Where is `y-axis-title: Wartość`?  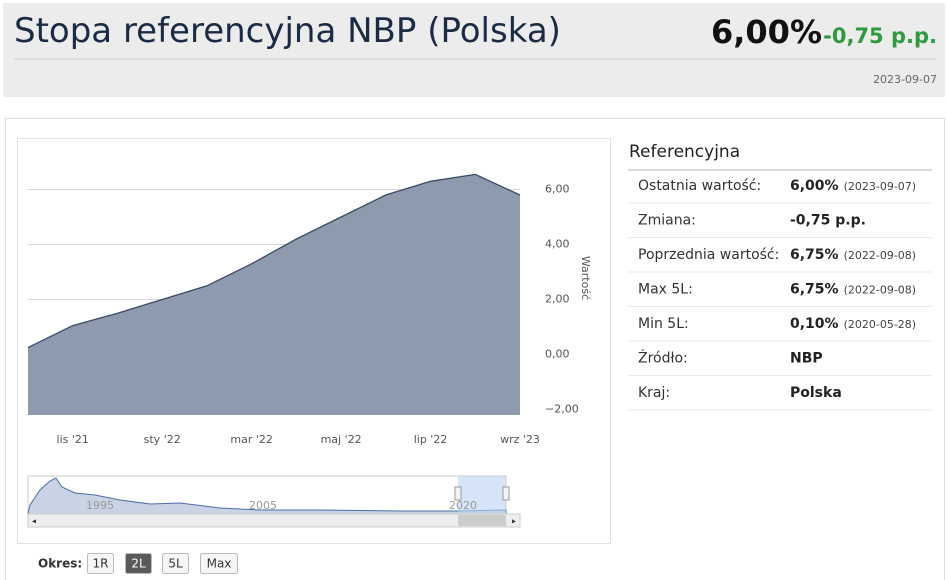
y-axis-title: Wartość is located at coordinates (585, 278).